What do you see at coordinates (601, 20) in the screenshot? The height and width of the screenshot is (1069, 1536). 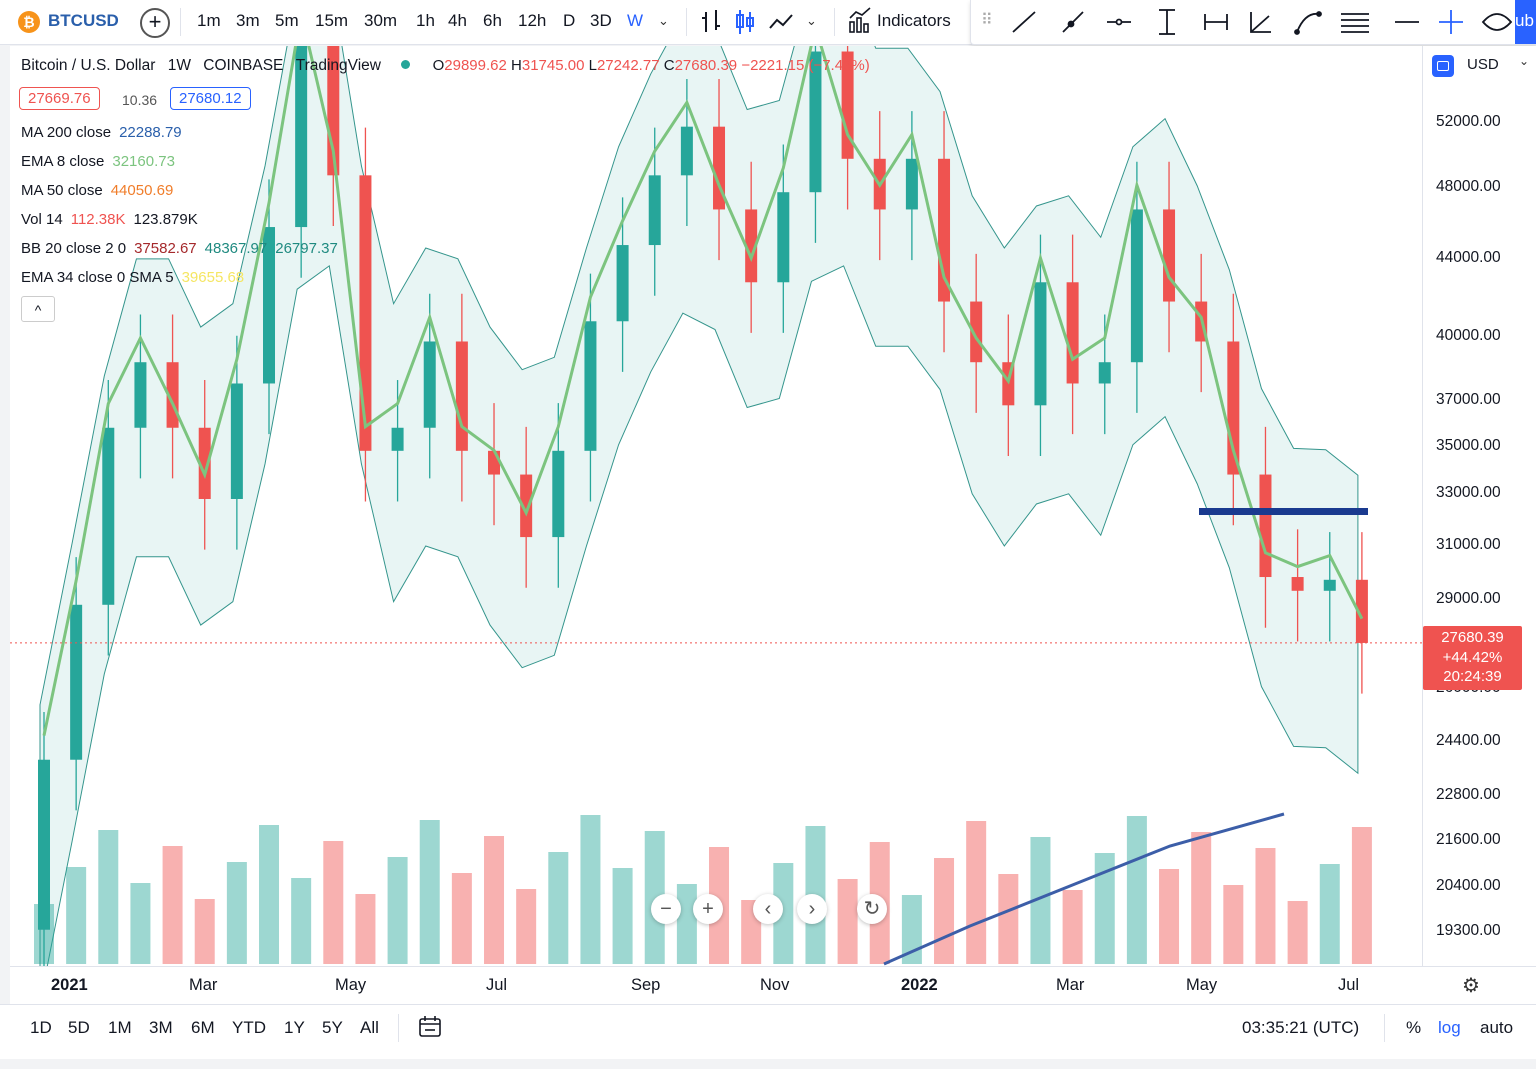 I see `interval-3d-button: 3D` at bounding box center [601, 20].